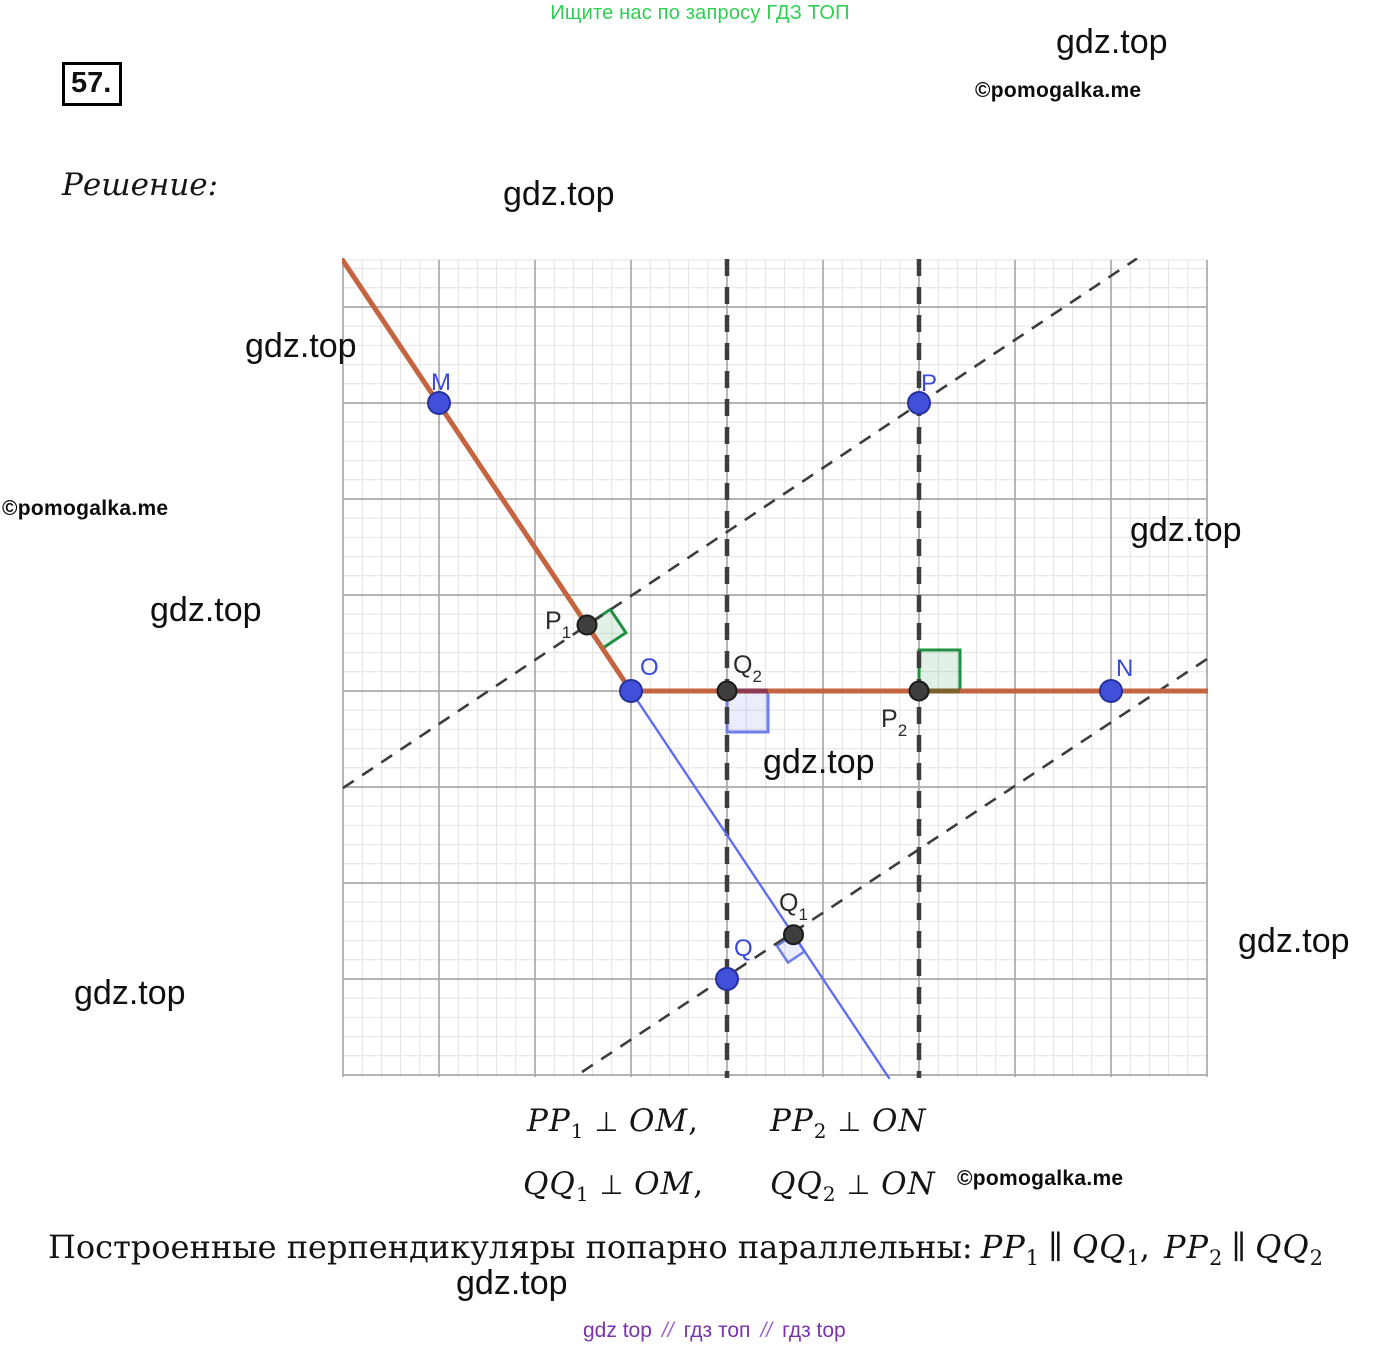  Describe the element at coordinates (894, 722) in the screenshot. I see `label-P2: P2` at that location.